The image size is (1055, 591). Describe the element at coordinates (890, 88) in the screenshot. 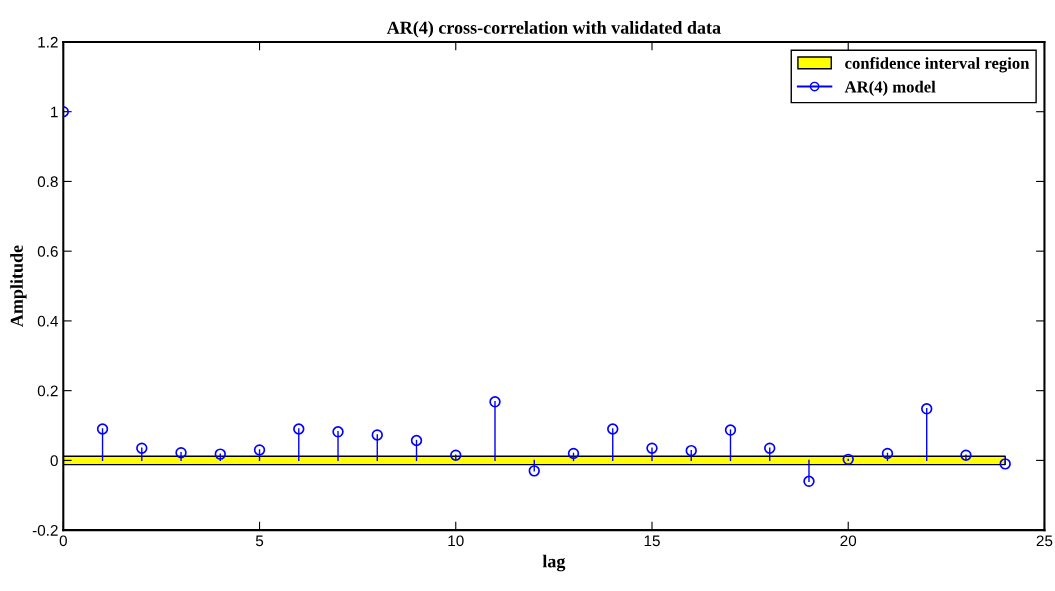

I see `legend-label: AR(4) model` at that location.